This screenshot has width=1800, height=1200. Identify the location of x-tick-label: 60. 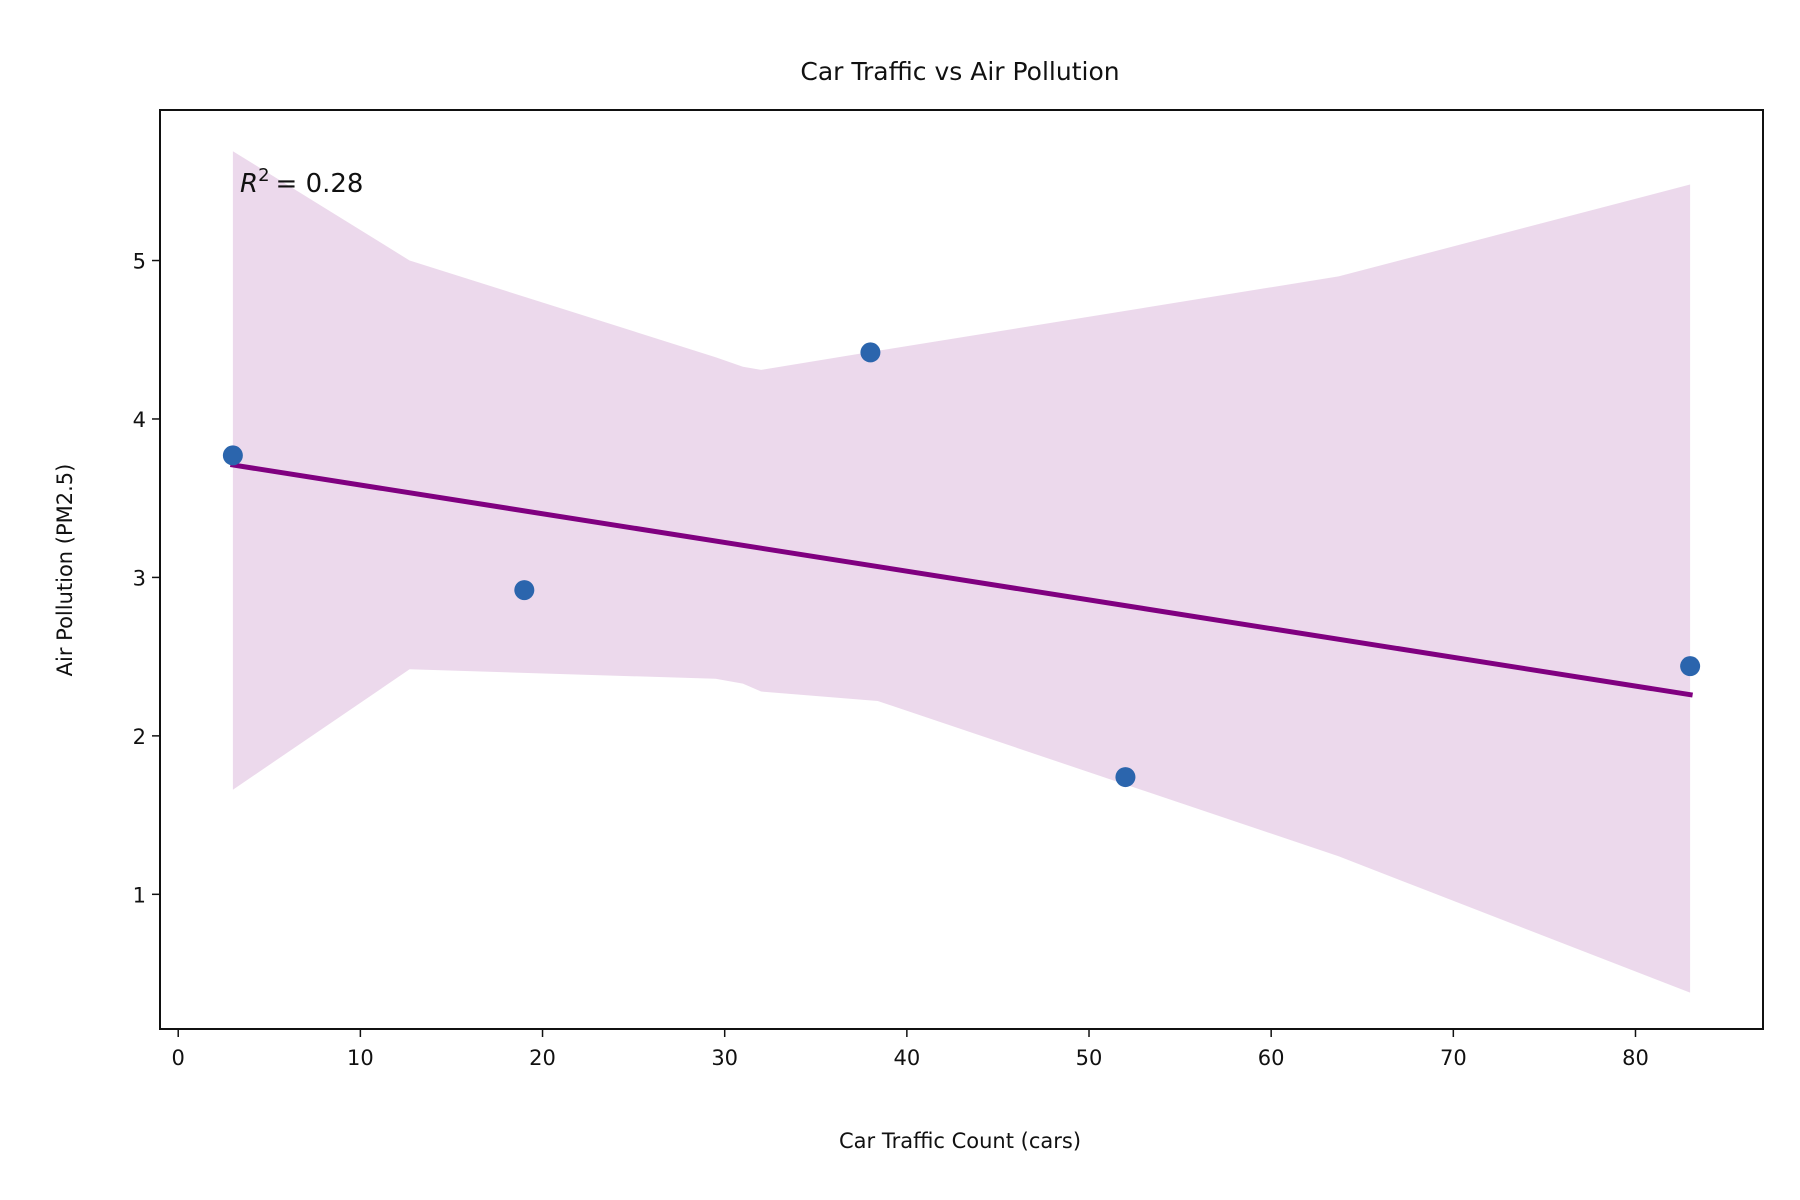
(1271, 1058).